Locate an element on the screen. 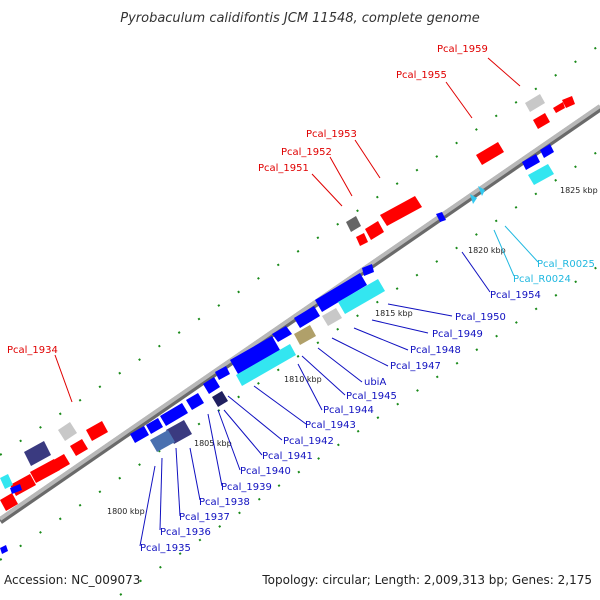 This screenshot has height=600, width=600. leader-pcal-r0025 is located at coordinates (521, 244).